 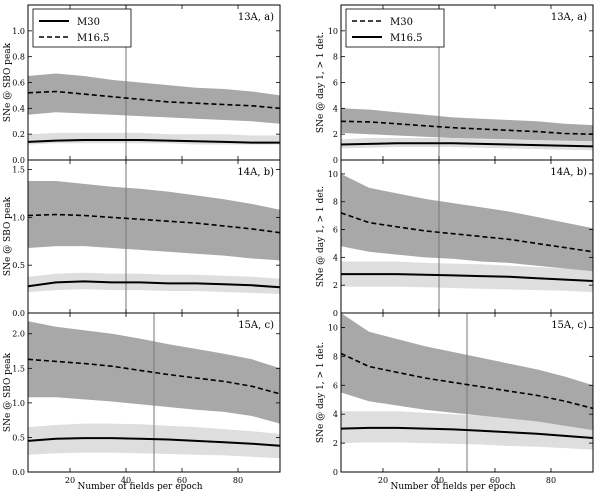 What do you see at coordinates (467, 82) in the screenshot?
I see `panel-2-plot-area` at bounding box center [467, 82].